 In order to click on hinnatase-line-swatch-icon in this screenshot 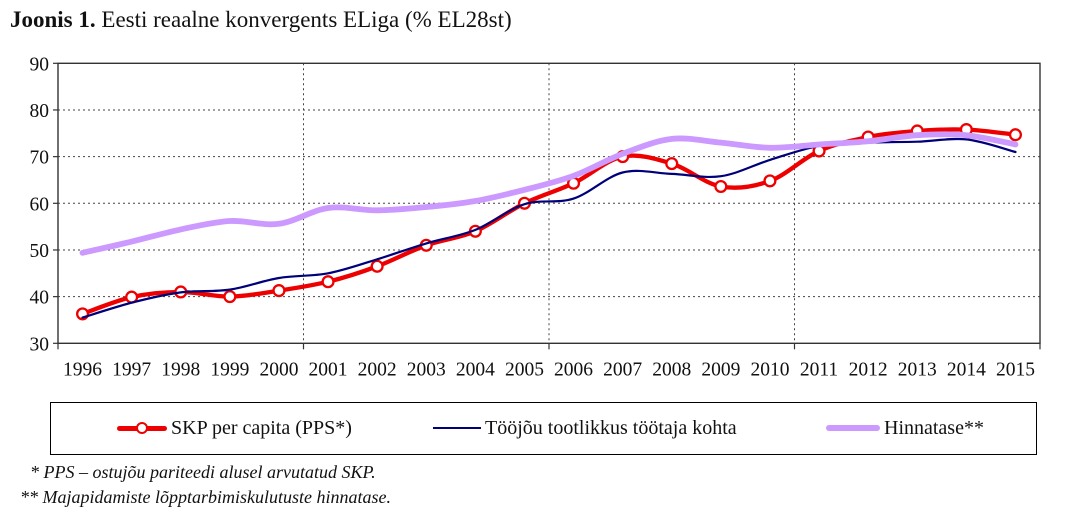, I will do `click(853, 428)`.